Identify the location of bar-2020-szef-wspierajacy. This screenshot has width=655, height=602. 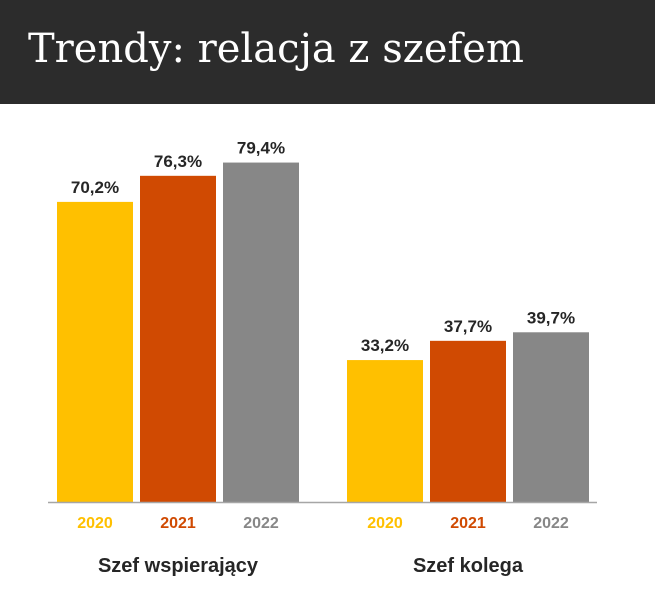
(95, 351).